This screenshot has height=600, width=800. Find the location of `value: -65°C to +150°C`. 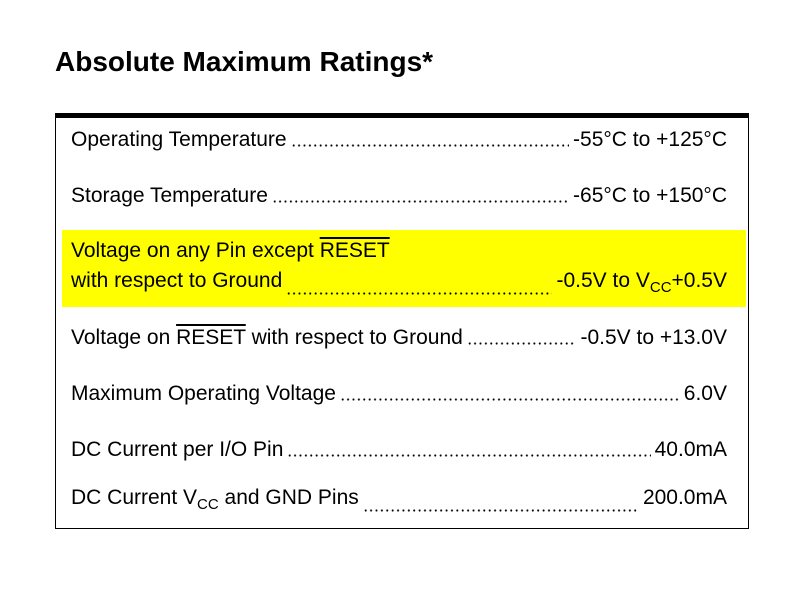

value: -65°C to +150°C is located at coordinates (650, 195).